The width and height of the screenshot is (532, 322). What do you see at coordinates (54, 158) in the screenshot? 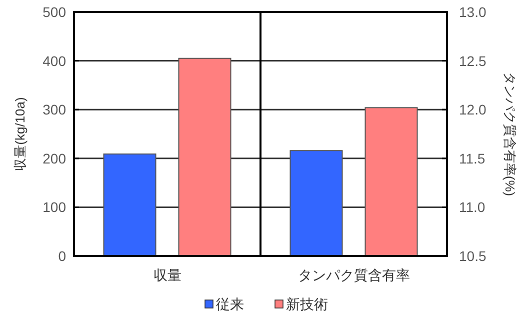
I see `y-tick-label: 200` at bounding box center [54, 158].